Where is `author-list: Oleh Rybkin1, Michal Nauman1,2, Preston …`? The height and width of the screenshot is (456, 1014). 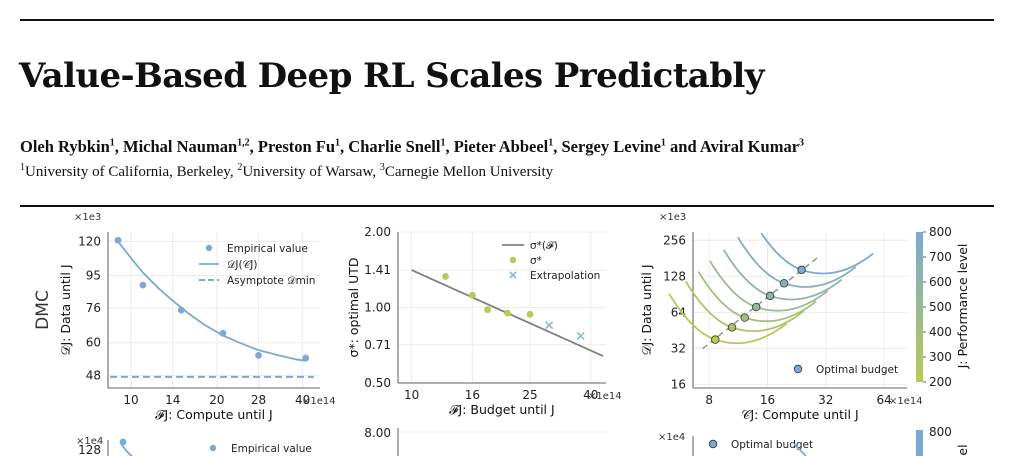 author-list: Oleh Rybkin1, Michal Nauman1,2, Preston … is located at coordinates (412, 147).